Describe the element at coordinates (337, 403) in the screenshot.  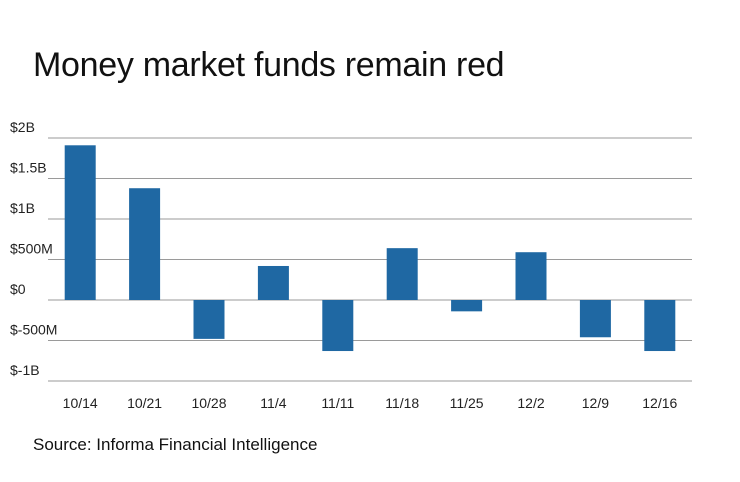
I see `x-tick-label: 11/11` at that location.